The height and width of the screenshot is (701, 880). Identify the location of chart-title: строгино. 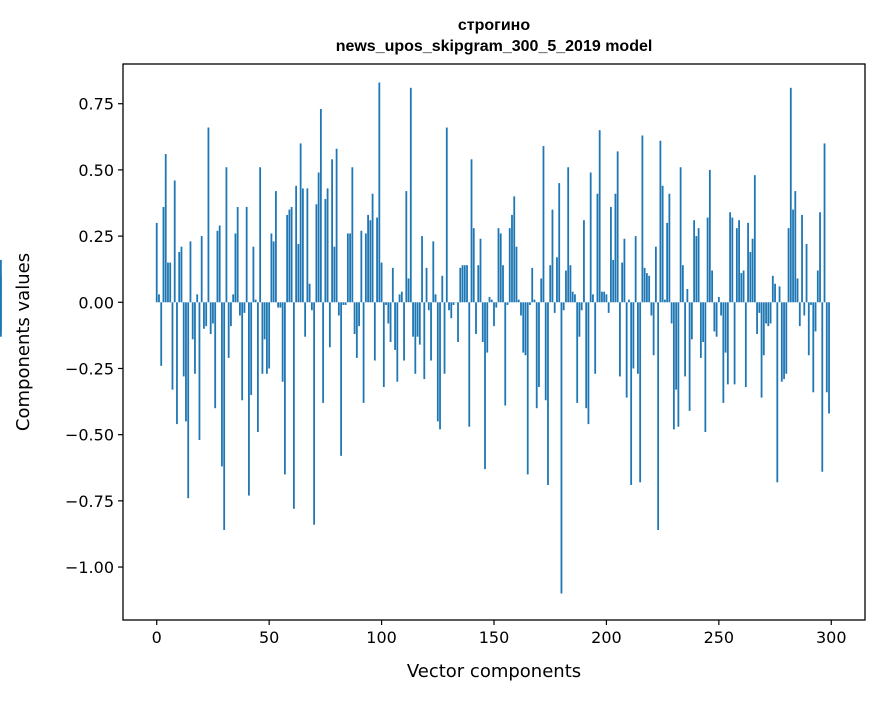
(494, 25).